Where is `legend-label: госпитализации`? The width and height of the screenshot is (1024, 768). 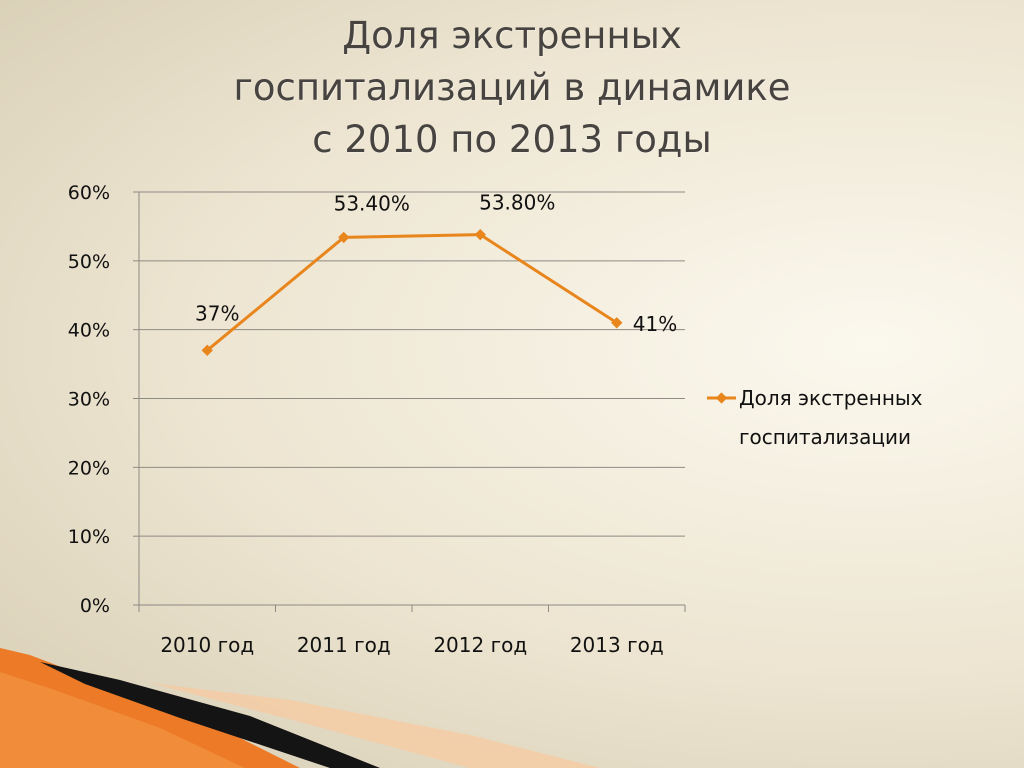 legend-label: госпитализации is located at coordinates (825, 437).